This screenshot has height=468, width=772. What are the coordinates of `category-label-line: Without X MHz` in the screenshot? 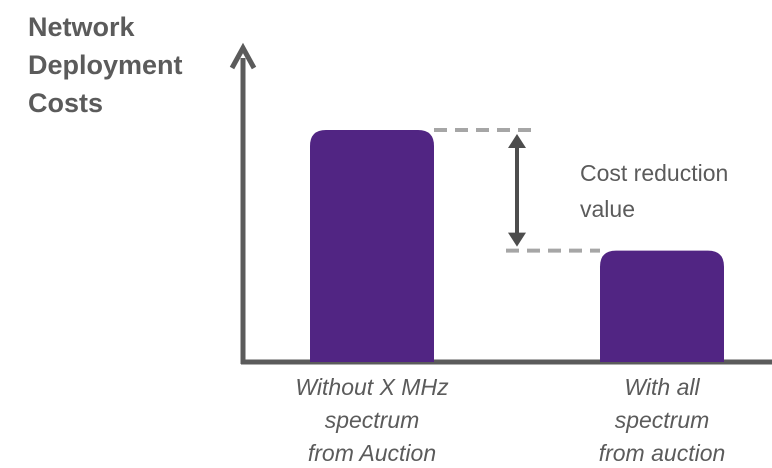 It's located at (372, 387).